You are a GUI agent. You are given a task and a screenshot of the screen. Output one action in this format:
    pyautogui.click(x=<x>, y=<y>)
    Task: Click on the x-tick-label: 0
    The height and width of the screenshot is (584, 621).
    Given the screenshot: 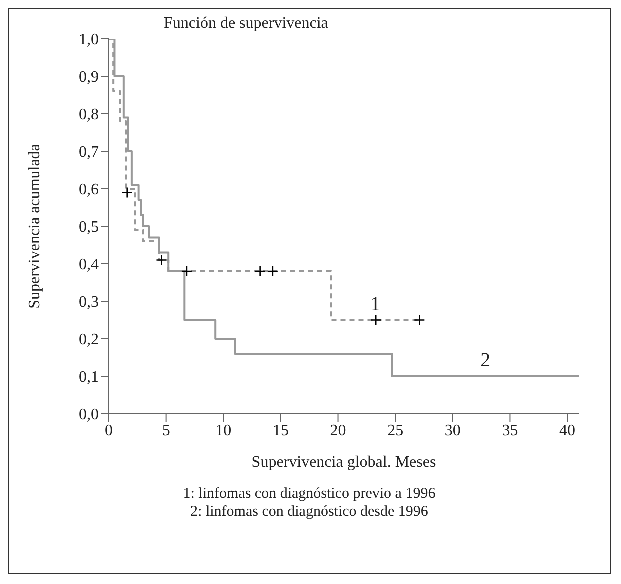 What is the action you would take?
    pyautogui.click(x=109, y=431)
    